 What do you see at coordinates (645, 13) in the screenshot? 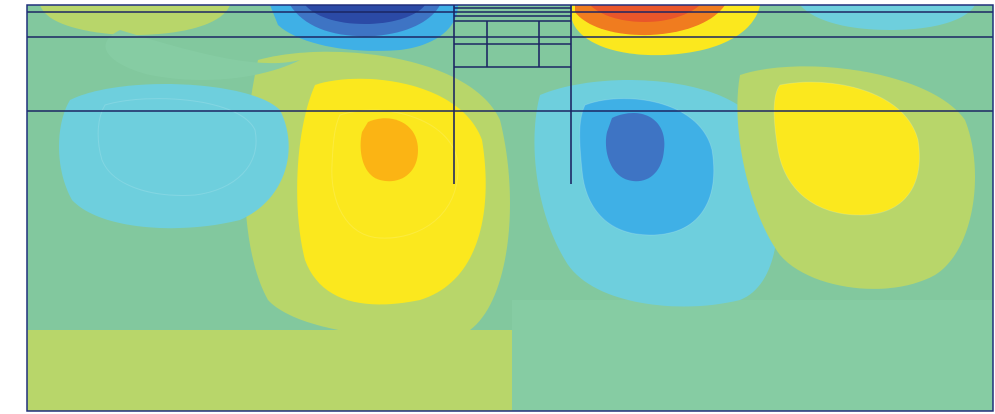
I see `contour-band-top-red` at bounding box center [645, 13].